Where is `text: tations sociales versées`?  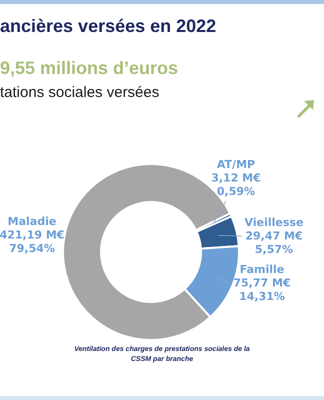
text: tations sociales versées is located at coordinates (80, 92).